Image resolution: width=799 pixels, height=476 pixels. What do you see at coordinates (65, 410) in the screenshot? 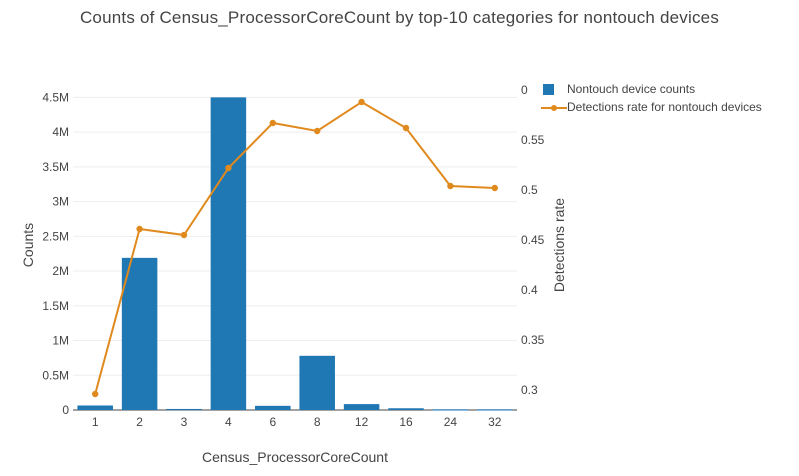
I see `y-tick-label: 0` at bounding box center [65, 410].